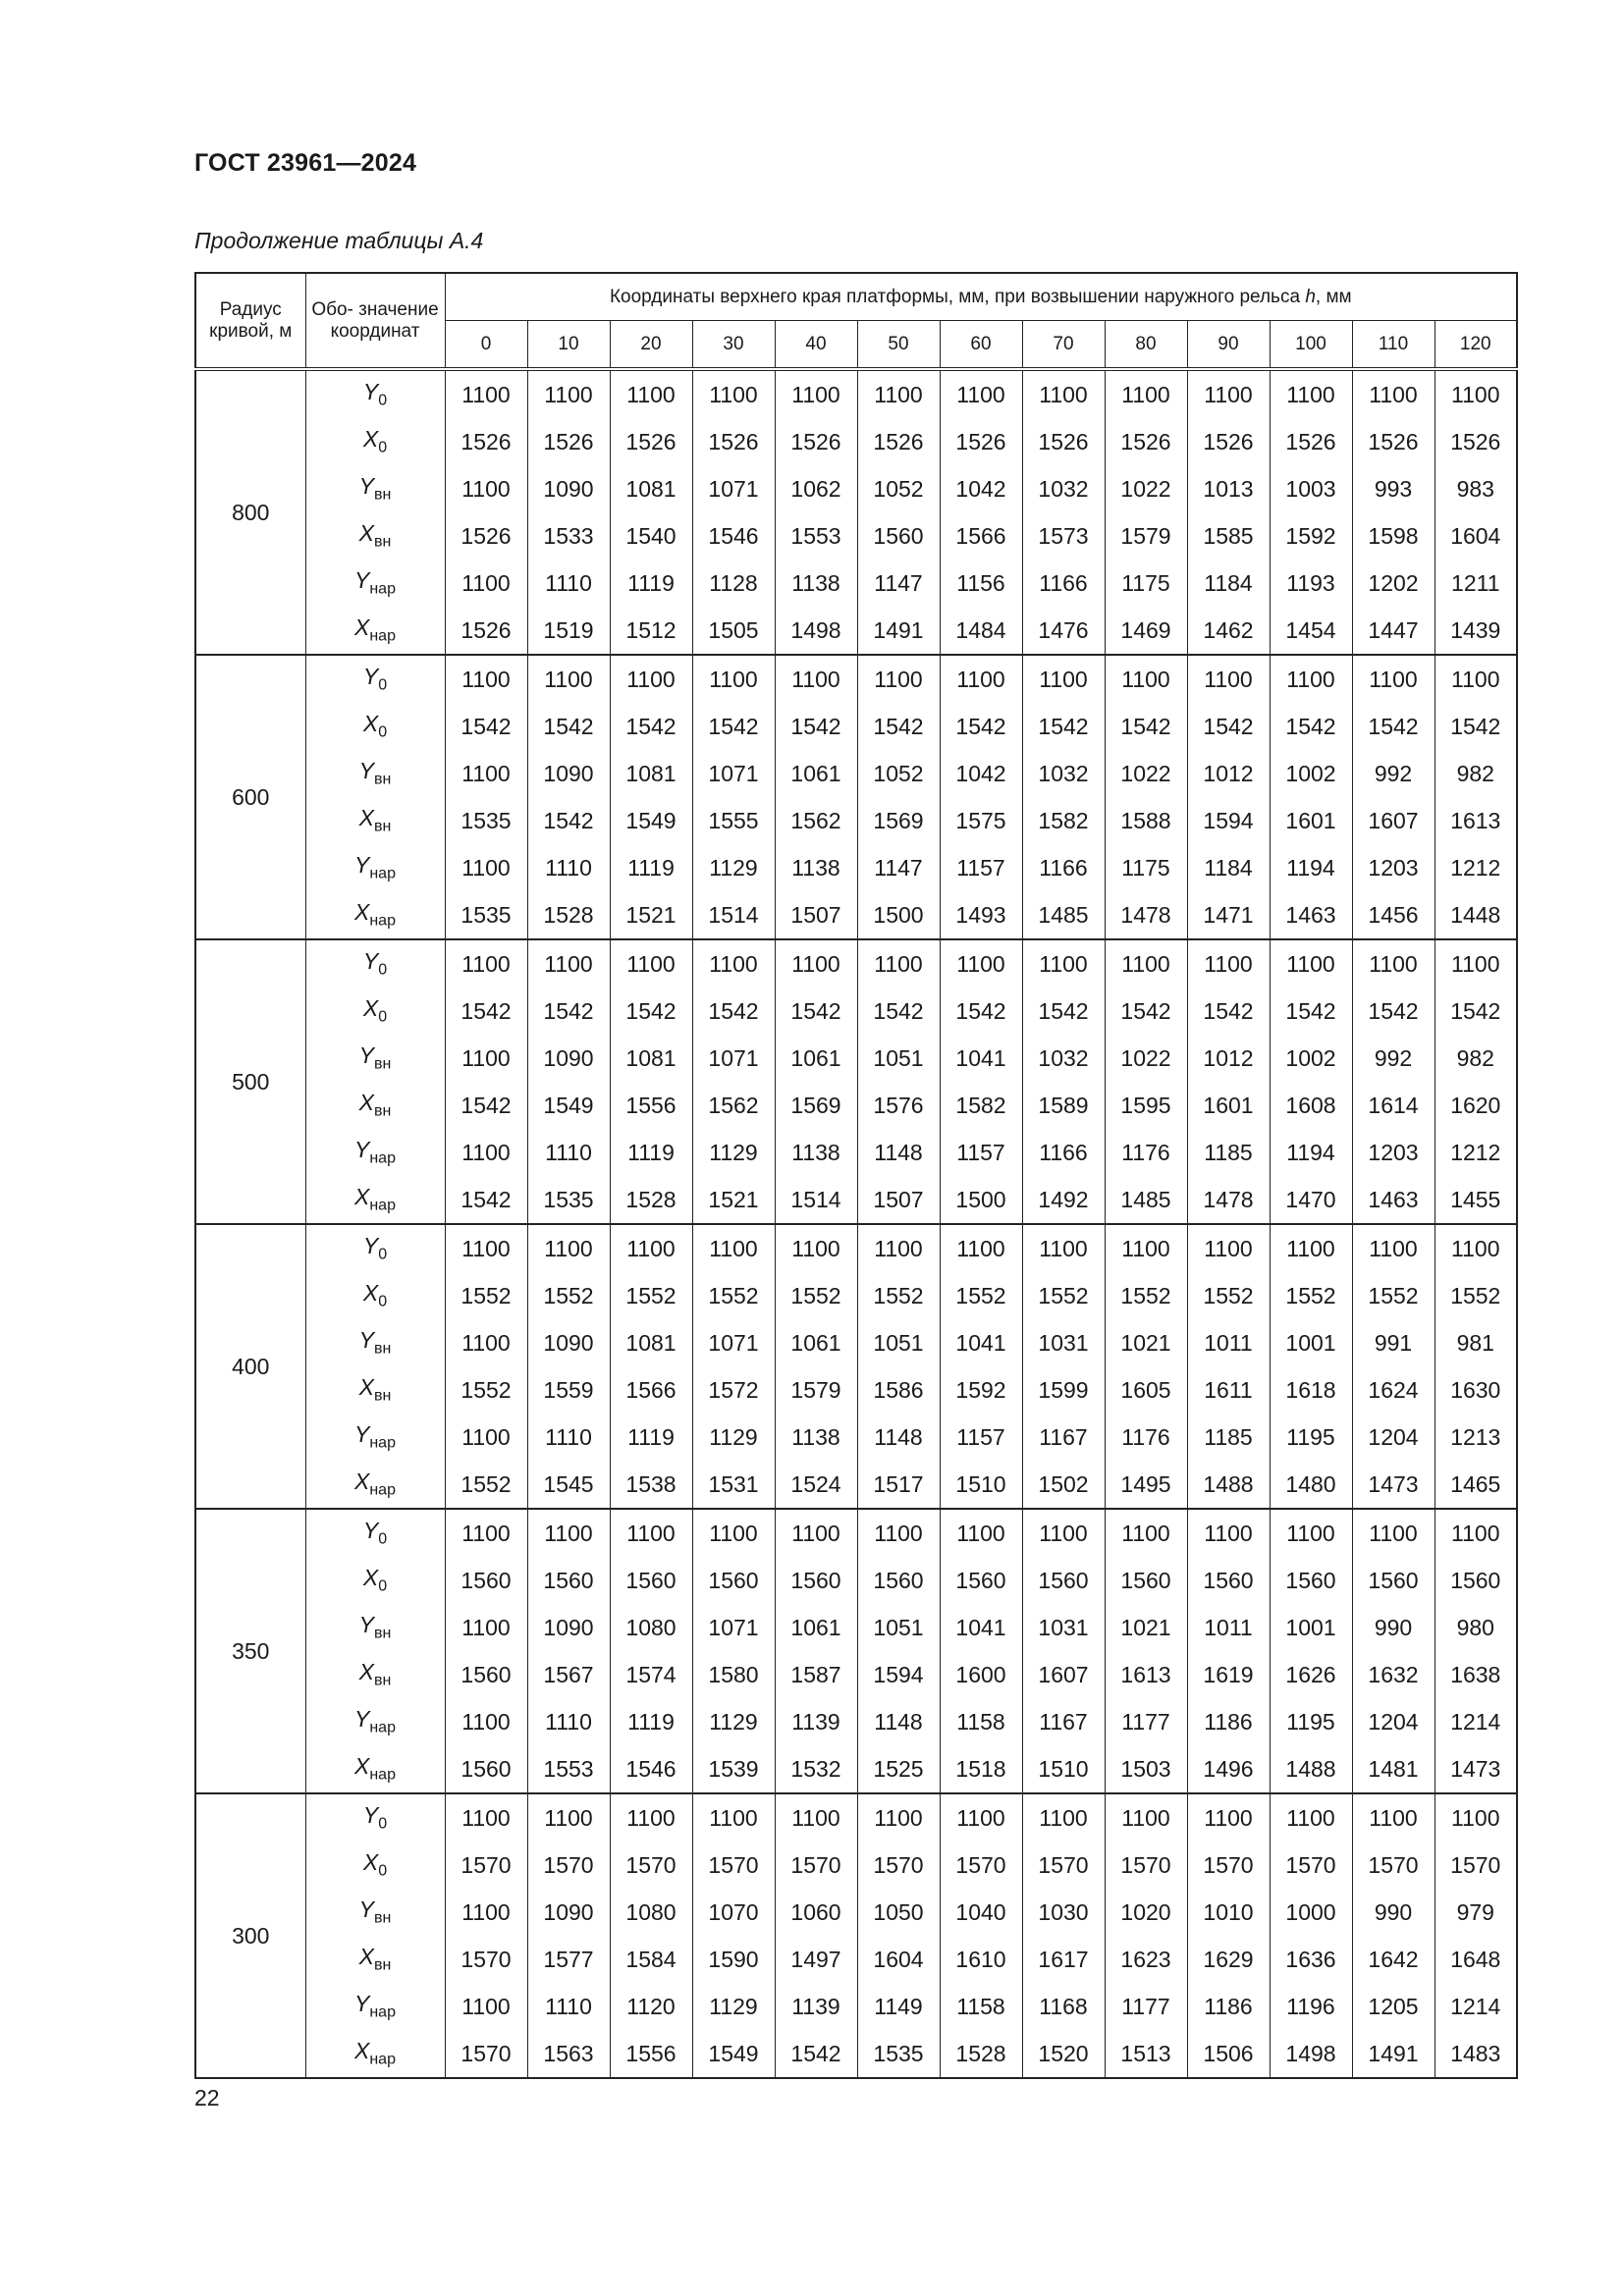 This screenshot has height=2296, width=1624. What do you see at coordinates (981, 773) in the screenshot?
I see `value-cell: 1042` at bounding box center [981, 773].